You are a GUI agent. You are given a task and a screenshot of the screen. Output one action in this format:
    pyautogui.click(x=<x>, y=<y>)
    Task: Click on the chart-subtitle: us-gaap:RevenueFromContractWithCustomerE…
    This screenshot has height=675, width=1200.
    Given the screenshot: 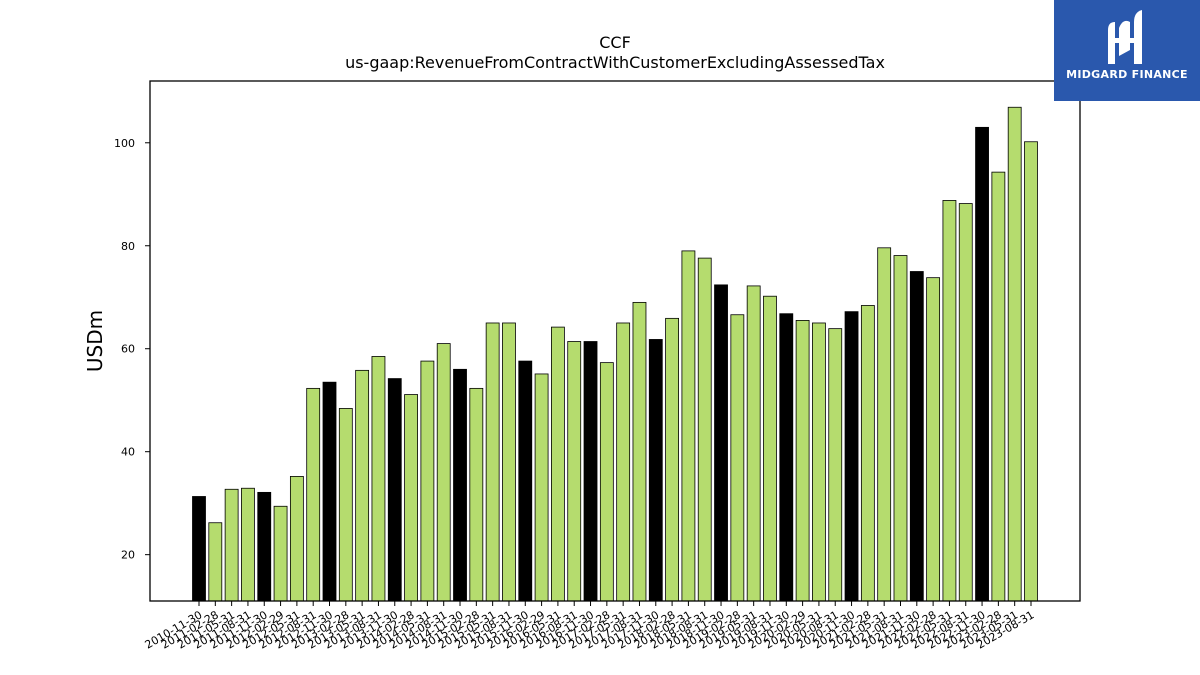 What is the action you would take?
    pyautogui.click(x=615, y=62)
    